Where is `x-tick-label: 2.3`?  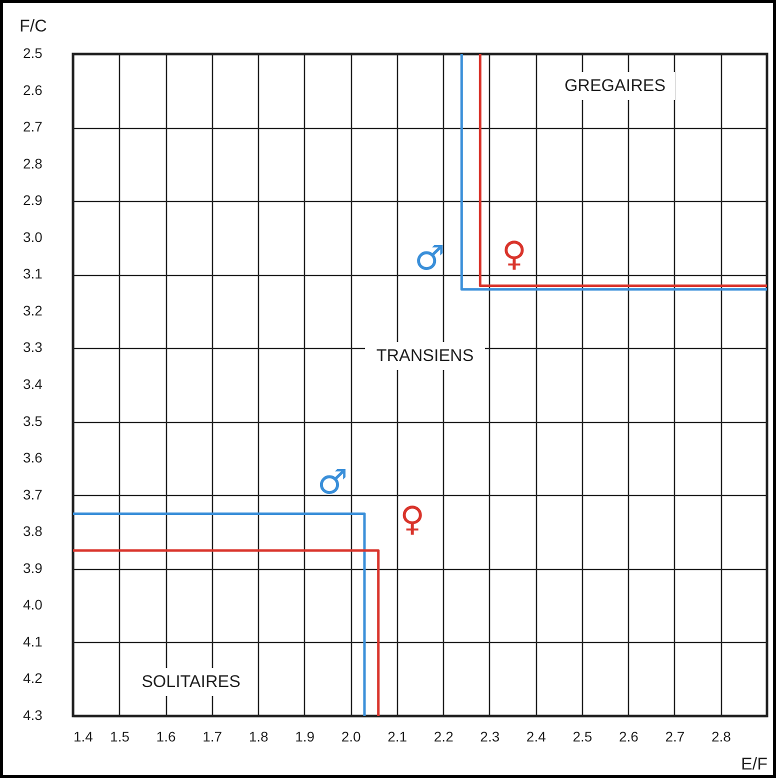 x-tick-label: 2.3 is located at coordinates (490, 736).